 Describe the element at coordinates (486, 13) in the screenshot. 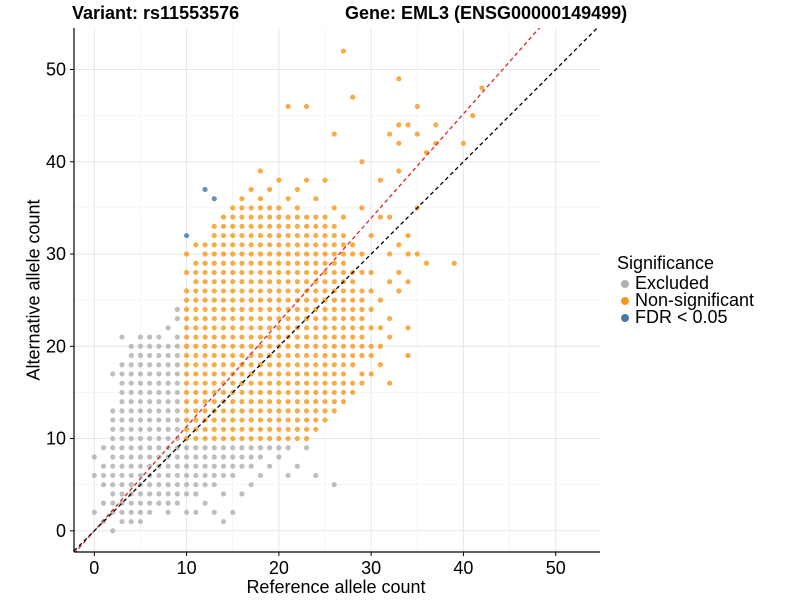

I see `chart-title-gene: Gene: EML3 (ENSG00000149499)` at that location.